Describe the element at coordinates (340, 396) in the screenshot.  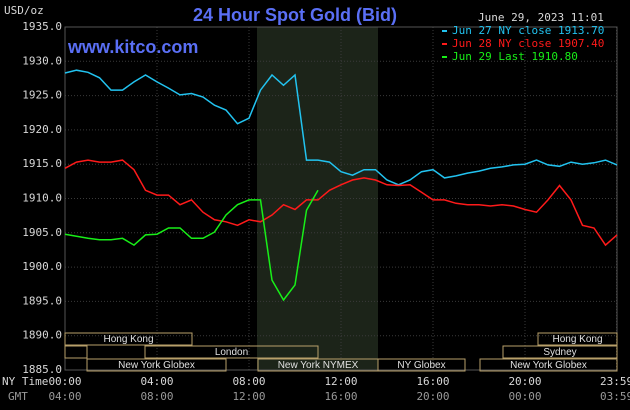
I see `x2-tick-label: 16:00` at that location.